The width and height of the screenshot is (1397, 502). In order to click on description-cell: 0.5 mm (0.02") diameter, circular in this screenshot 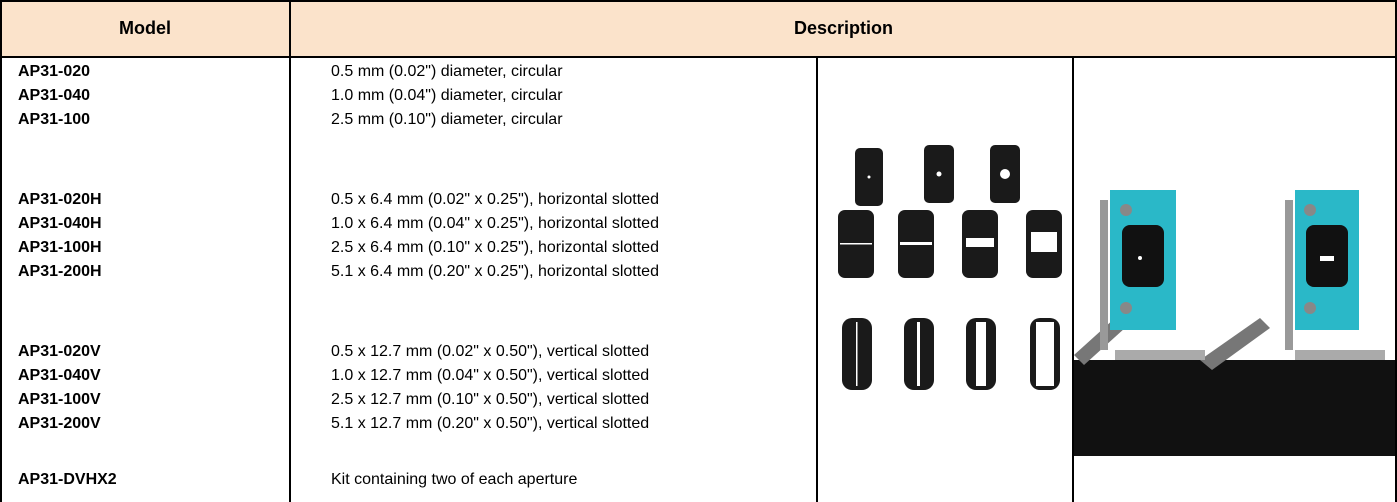, I will do `click(447, 71)`.